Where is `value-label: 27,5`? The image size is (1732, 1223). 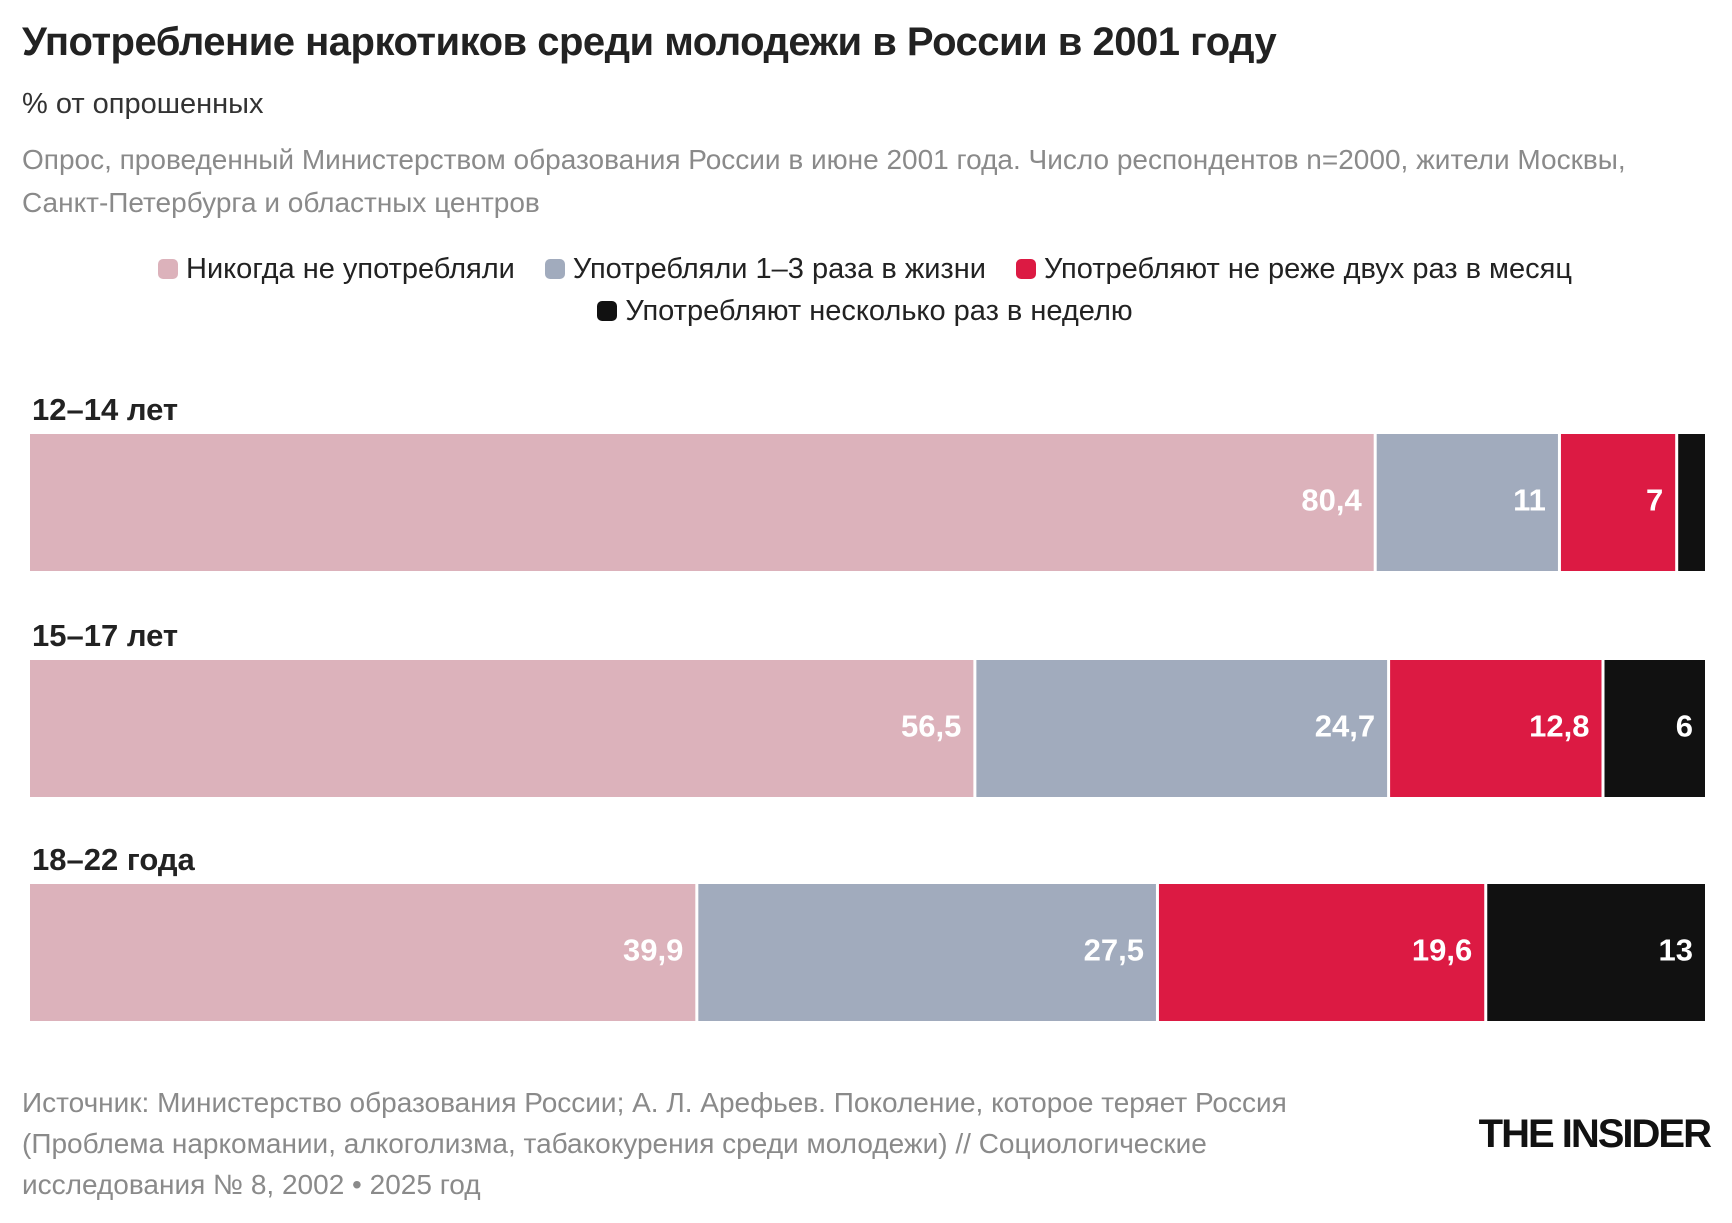
value-label: 27,5 is located at coordinates (1114, 950).